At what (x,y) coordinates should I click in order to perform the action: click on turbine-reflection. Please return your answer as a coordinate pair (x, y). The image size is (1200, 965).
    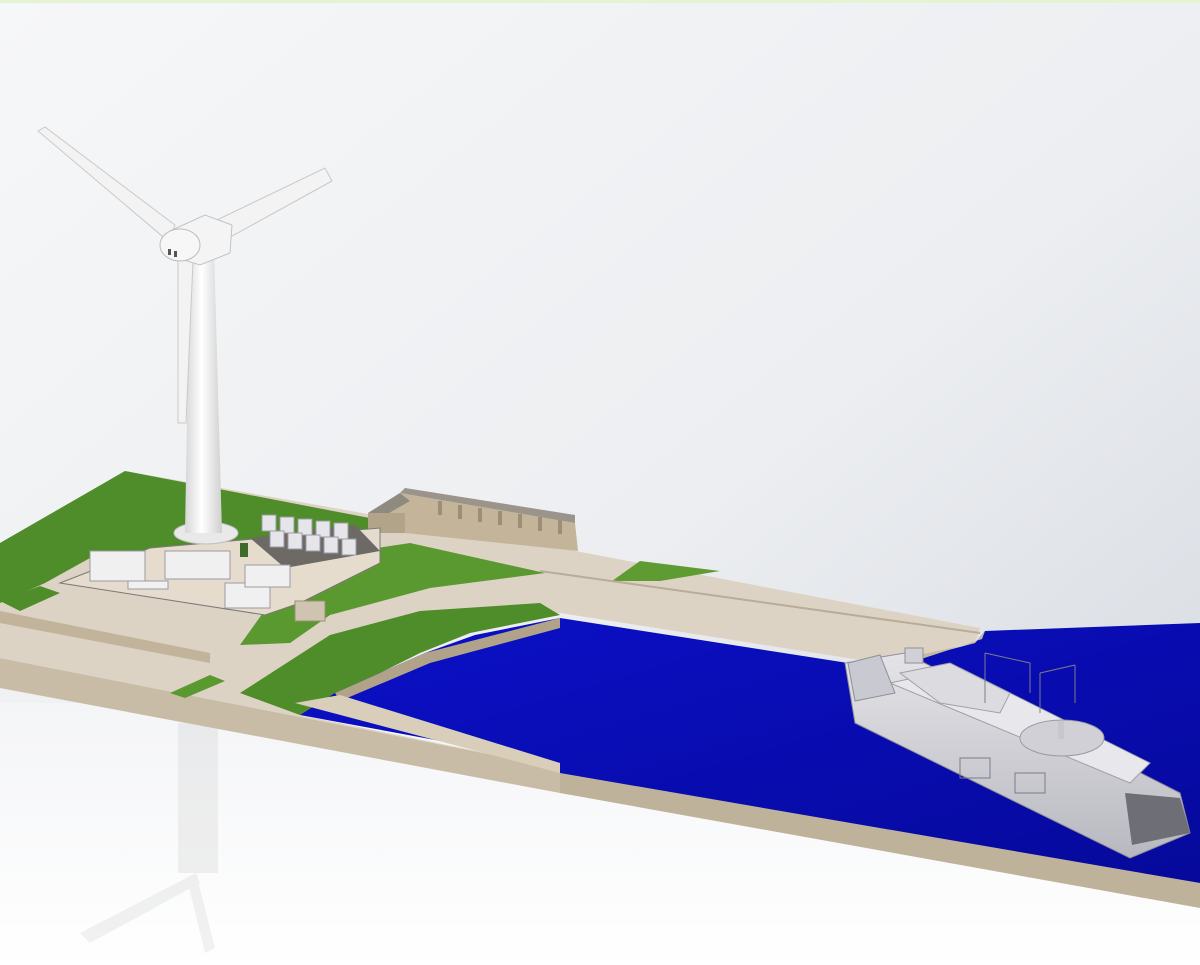
    Looking at the image, I should click on (149, 838).